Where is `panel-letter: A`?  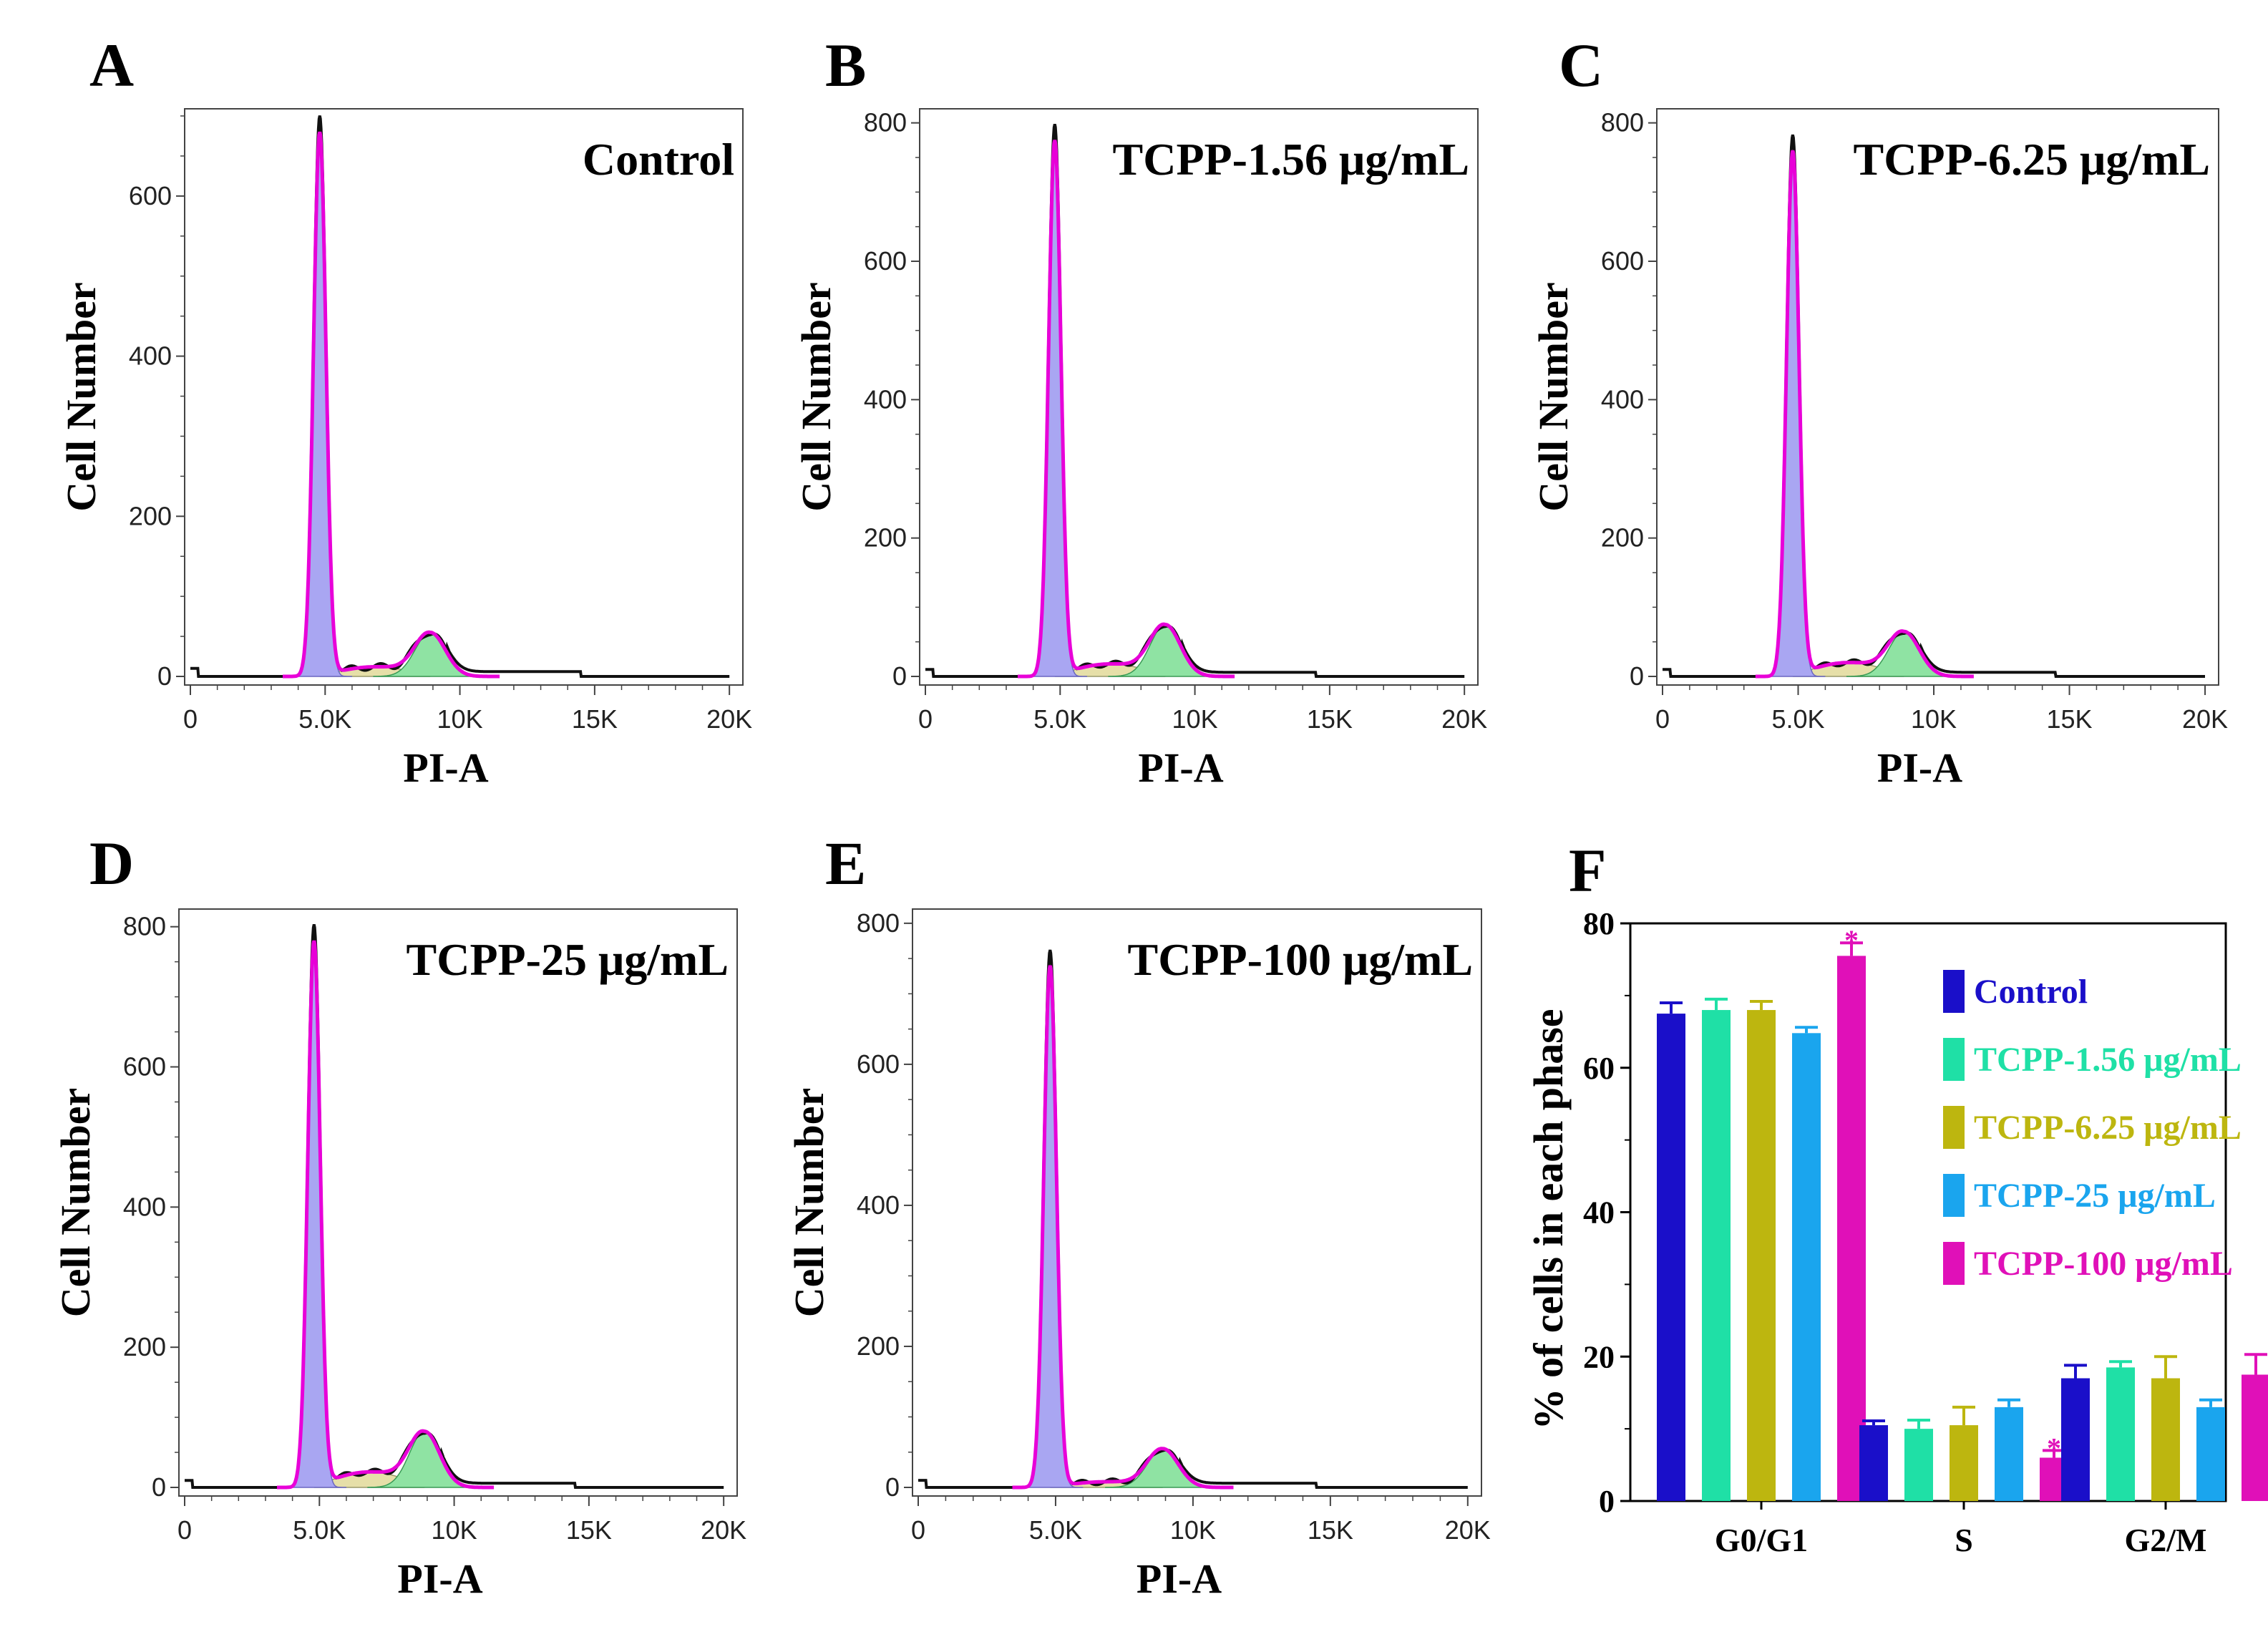 panel-letter: A is located at coordinates (111, 65).